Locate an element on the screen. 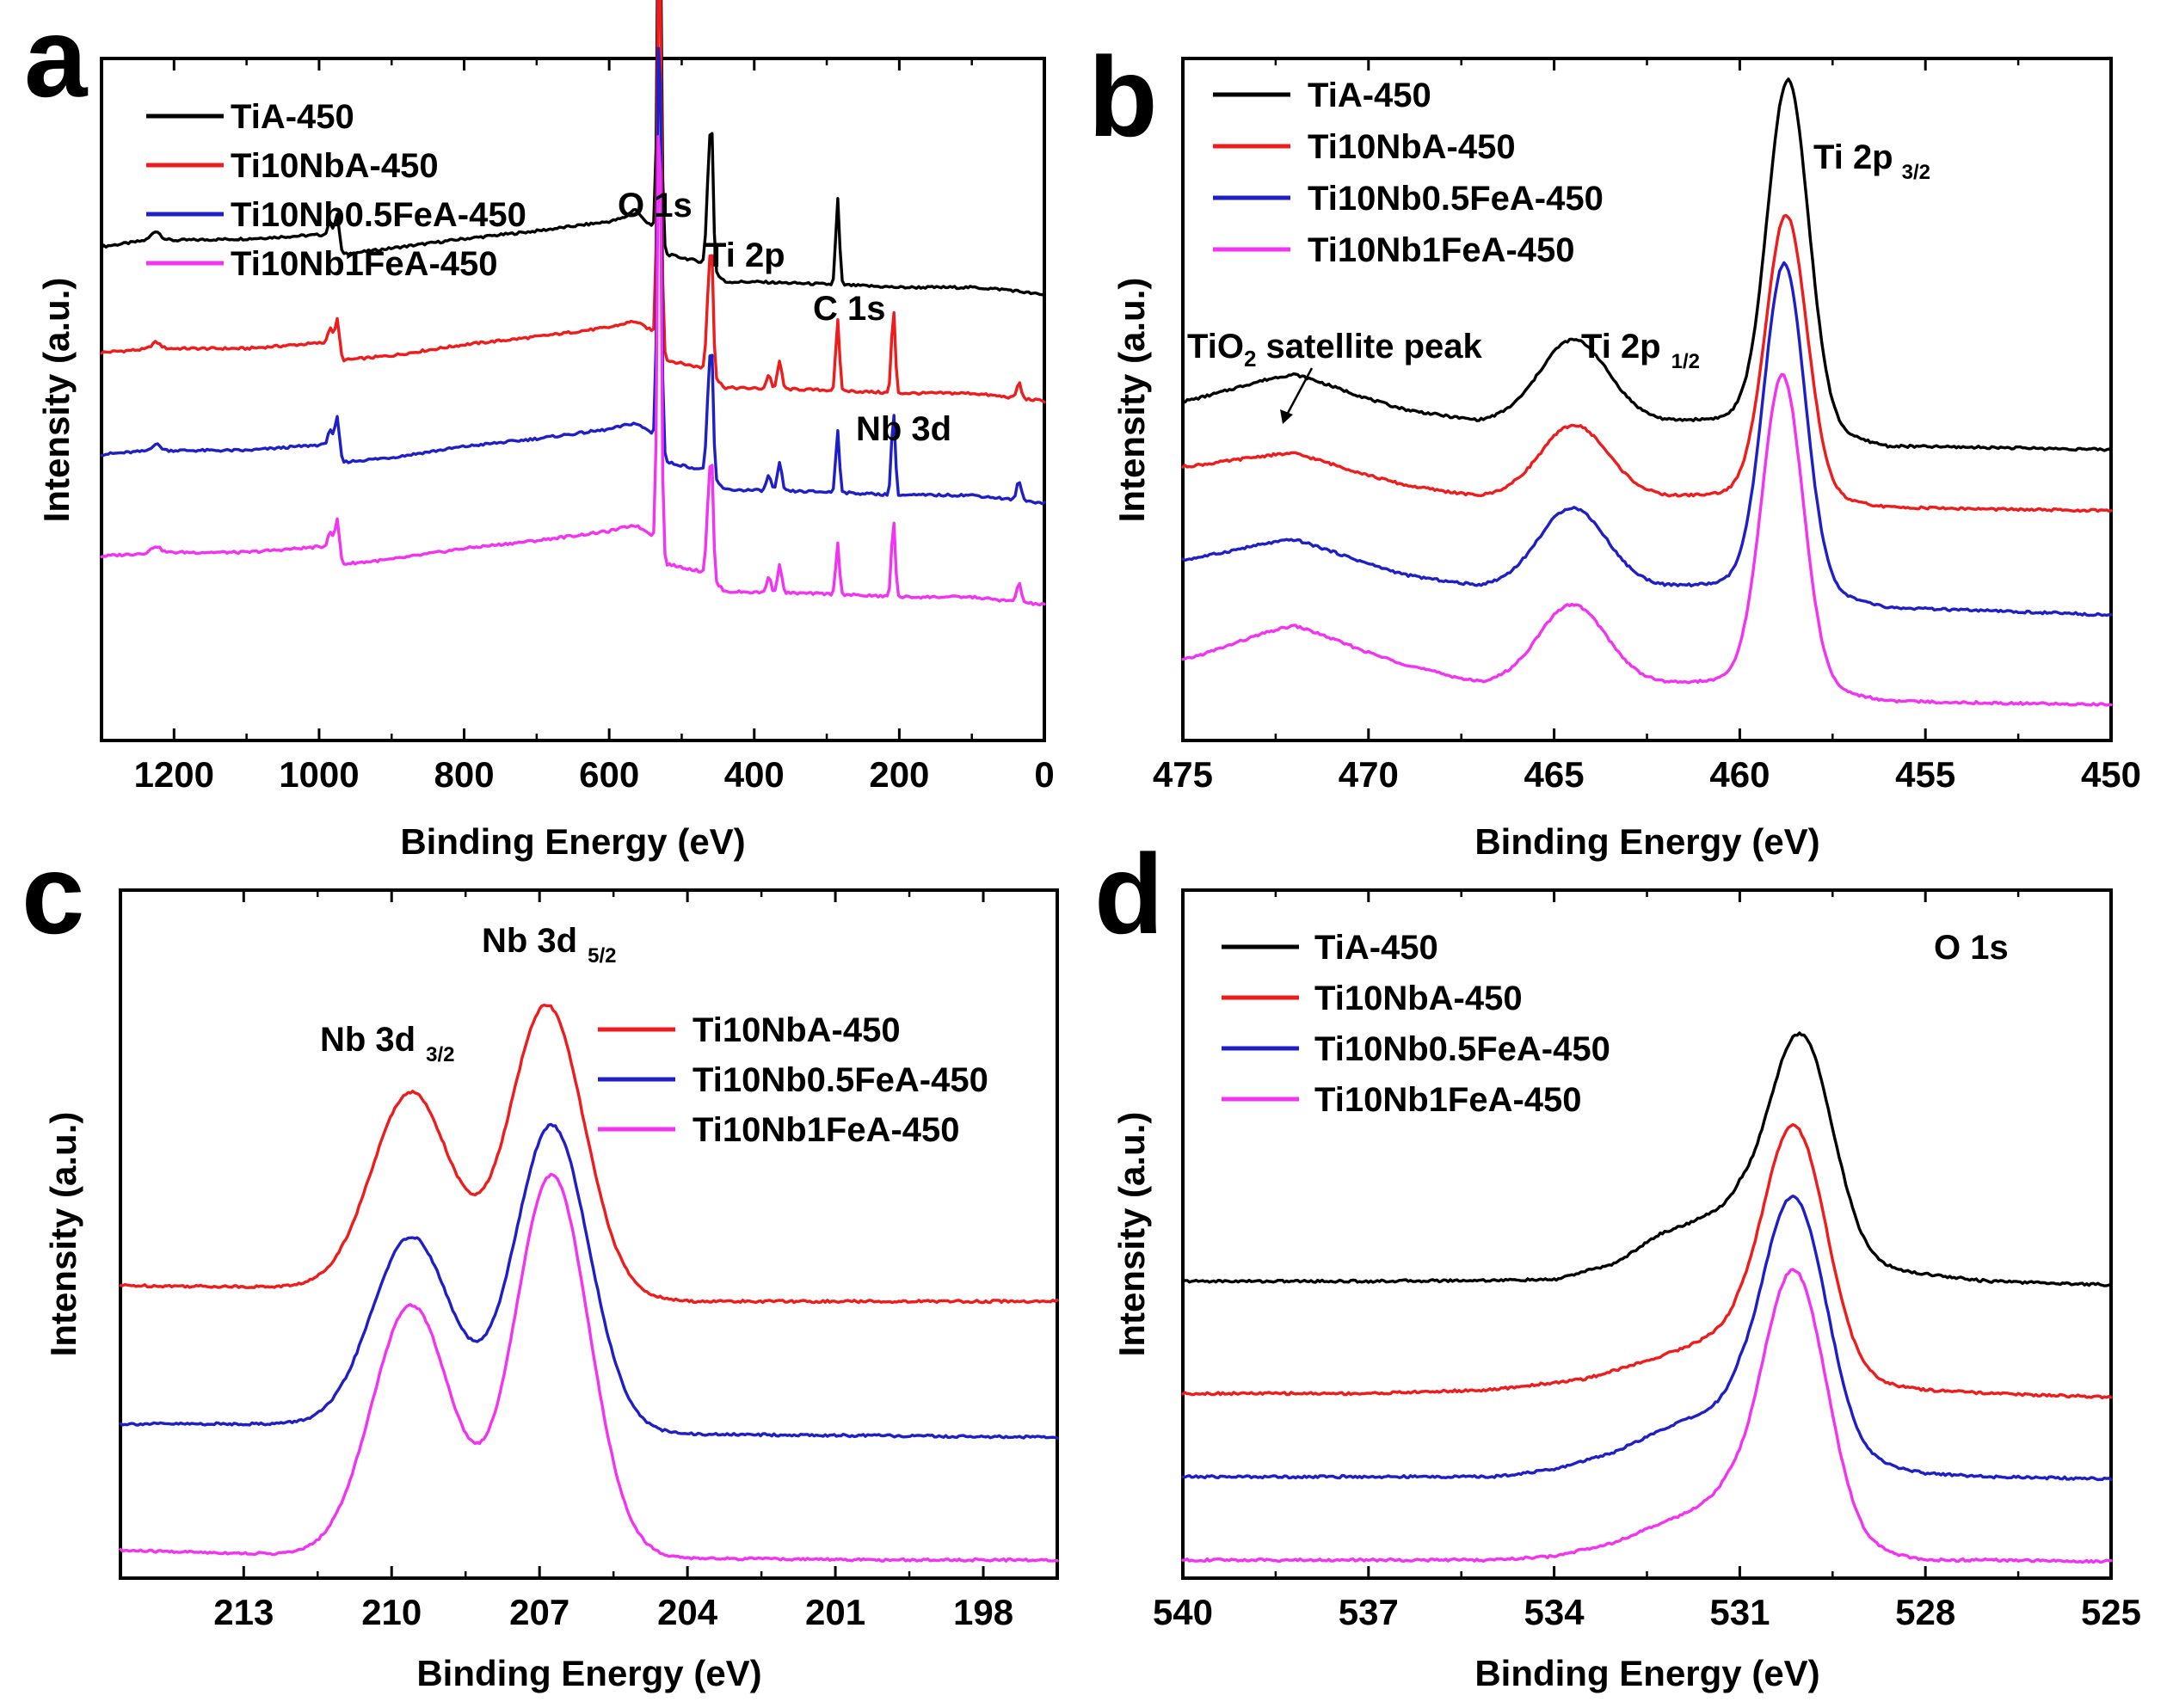  x-tick-label: 210 is located at coordinates (391, 1612).